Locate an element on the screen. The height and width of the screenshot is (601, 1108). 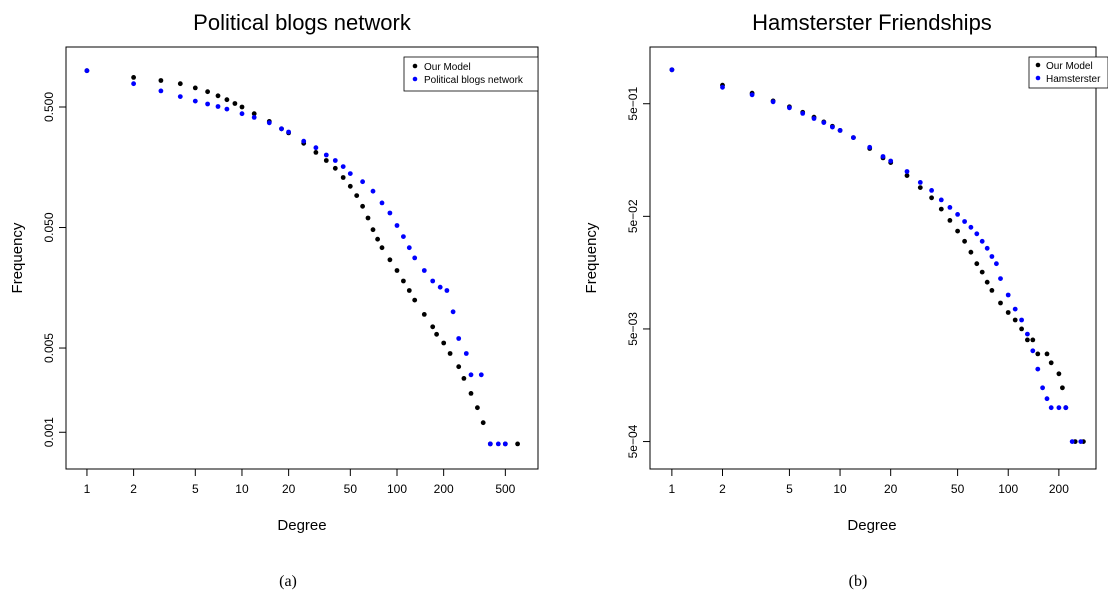
legend-box is located at coordinates (1068, 72).